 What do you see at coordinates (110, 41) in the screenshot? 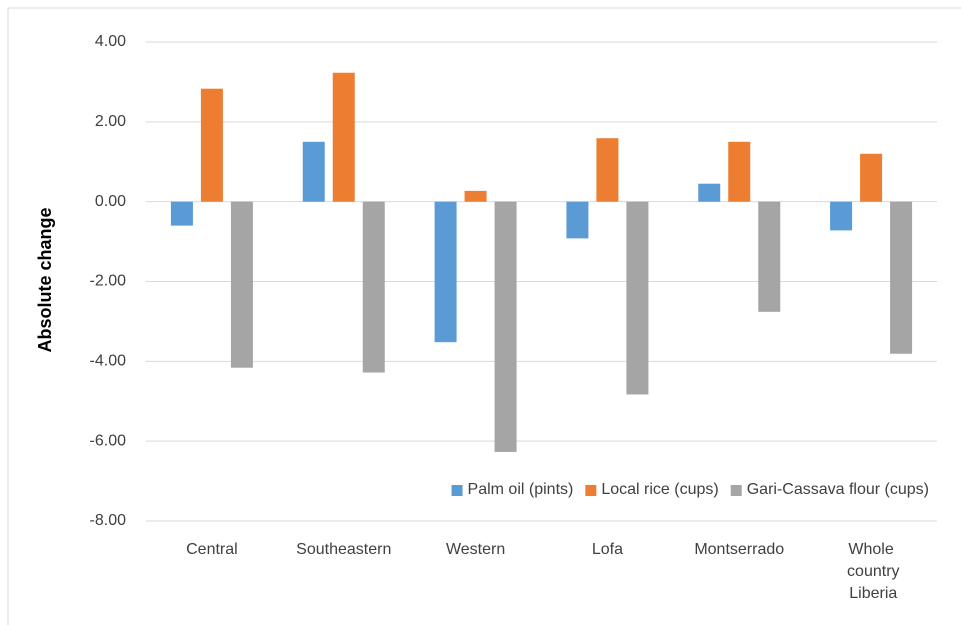
I see `y-tick-label: 4.00` at bounding box center [110, 41].